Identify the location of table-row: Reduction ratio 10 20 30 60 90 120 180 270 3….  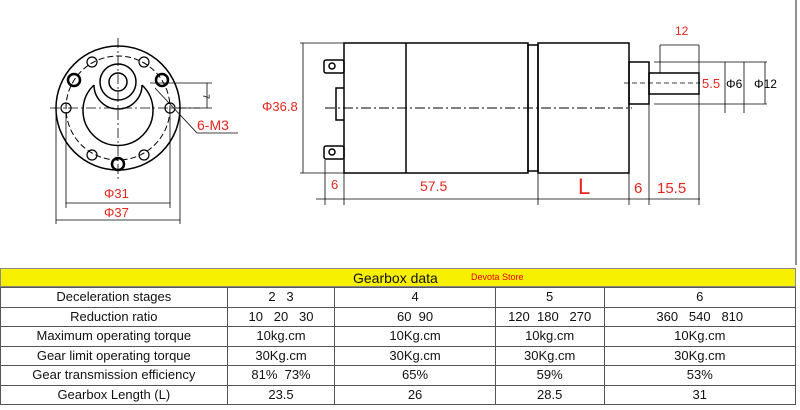
(398, 316).